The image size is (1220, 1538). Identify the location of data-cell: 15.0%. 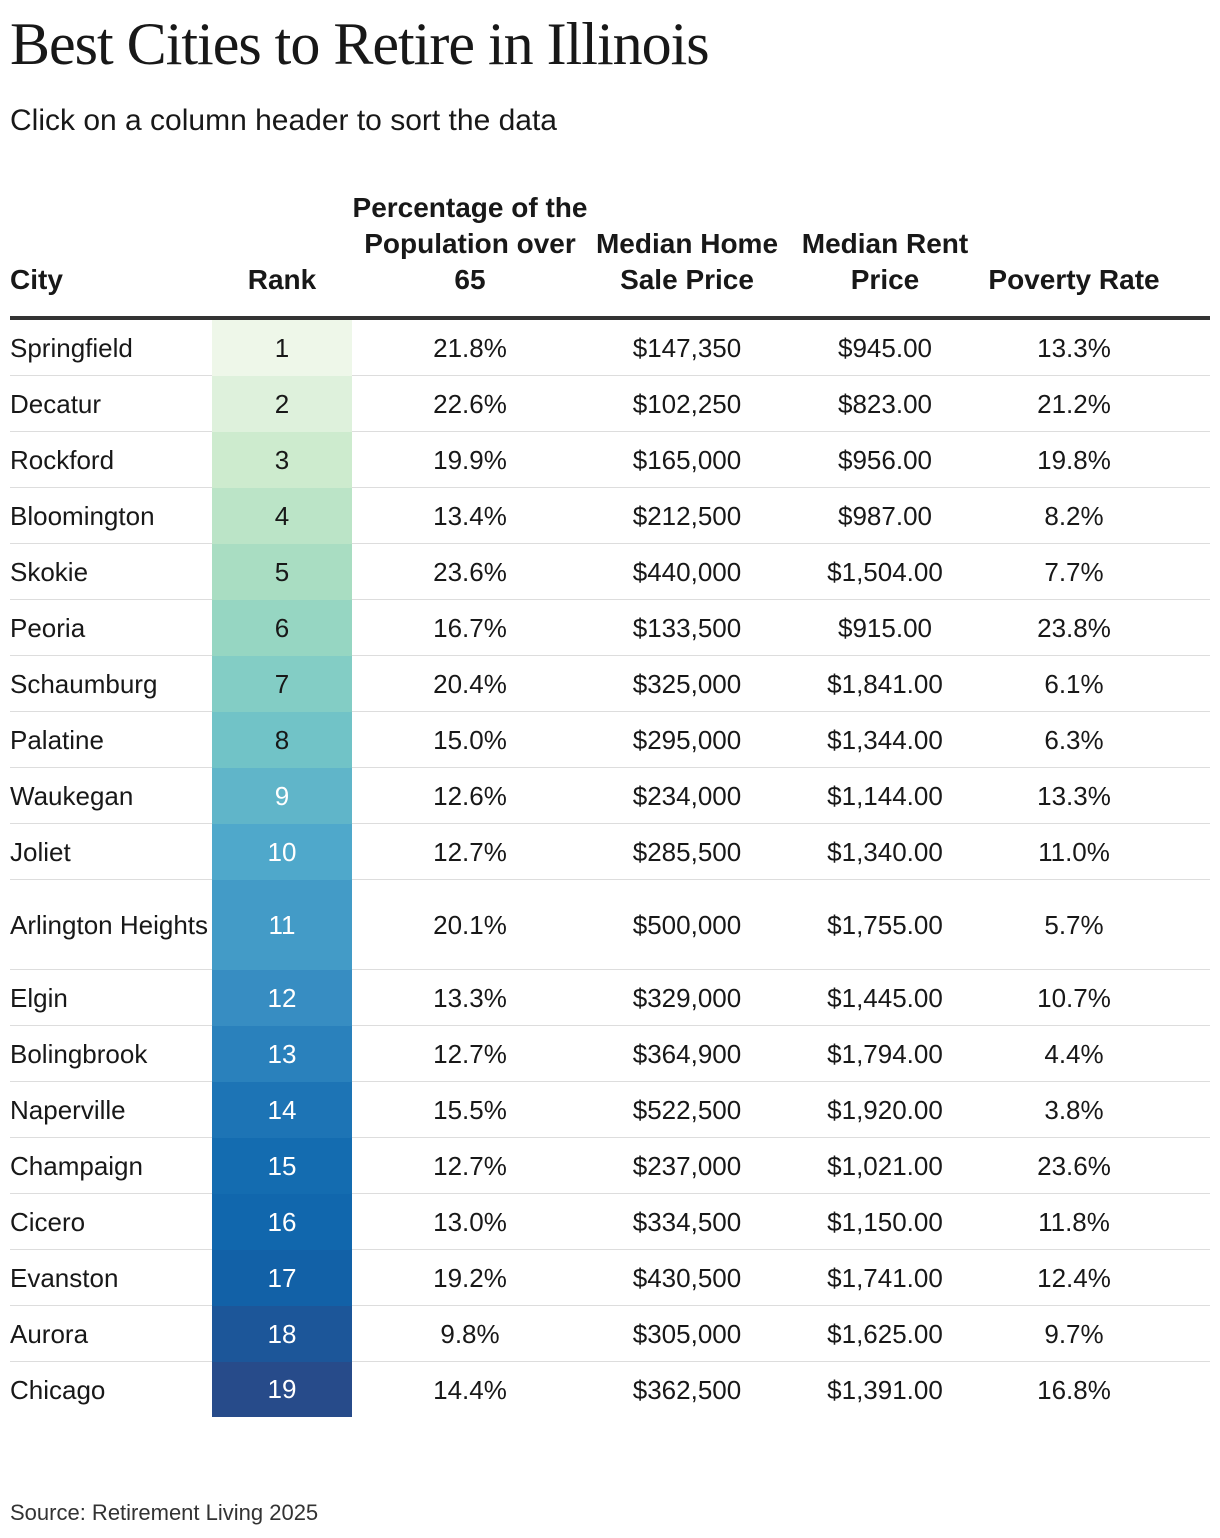
(470, 739).